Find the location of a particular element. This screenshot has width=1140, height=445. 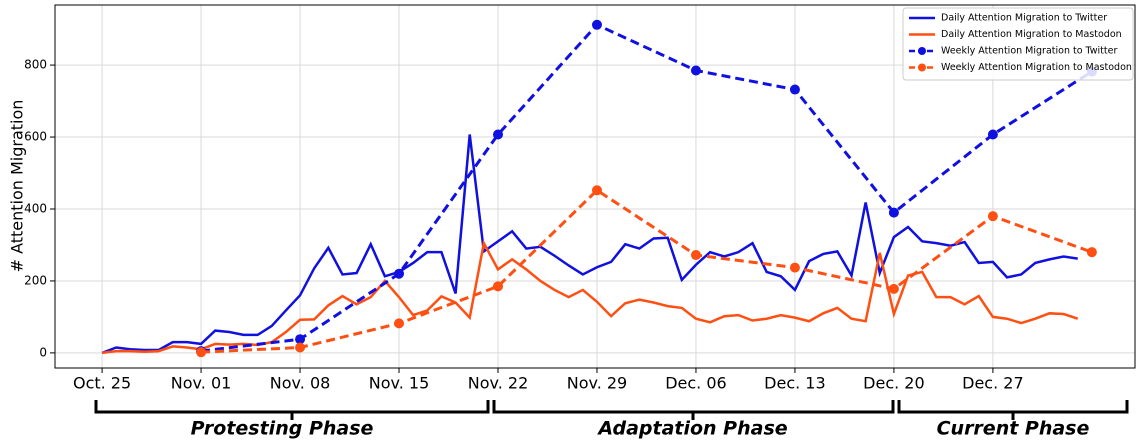

y-tick-label: 0 is located at coordinates (43, 352).